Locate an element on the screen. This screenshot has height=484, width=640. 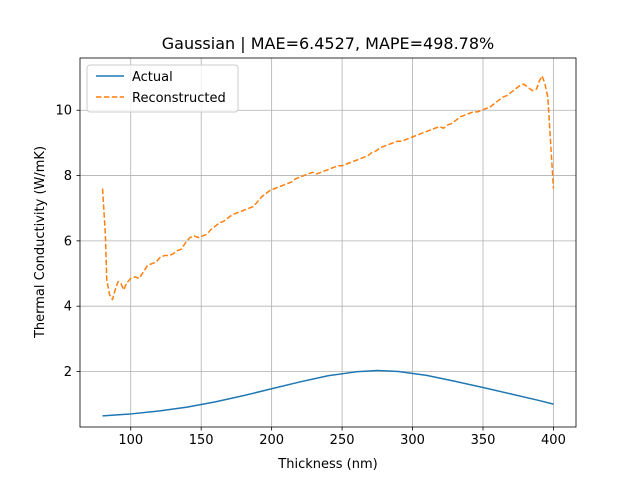
y-tick-label: 8 is located at coordinates (68, 176).